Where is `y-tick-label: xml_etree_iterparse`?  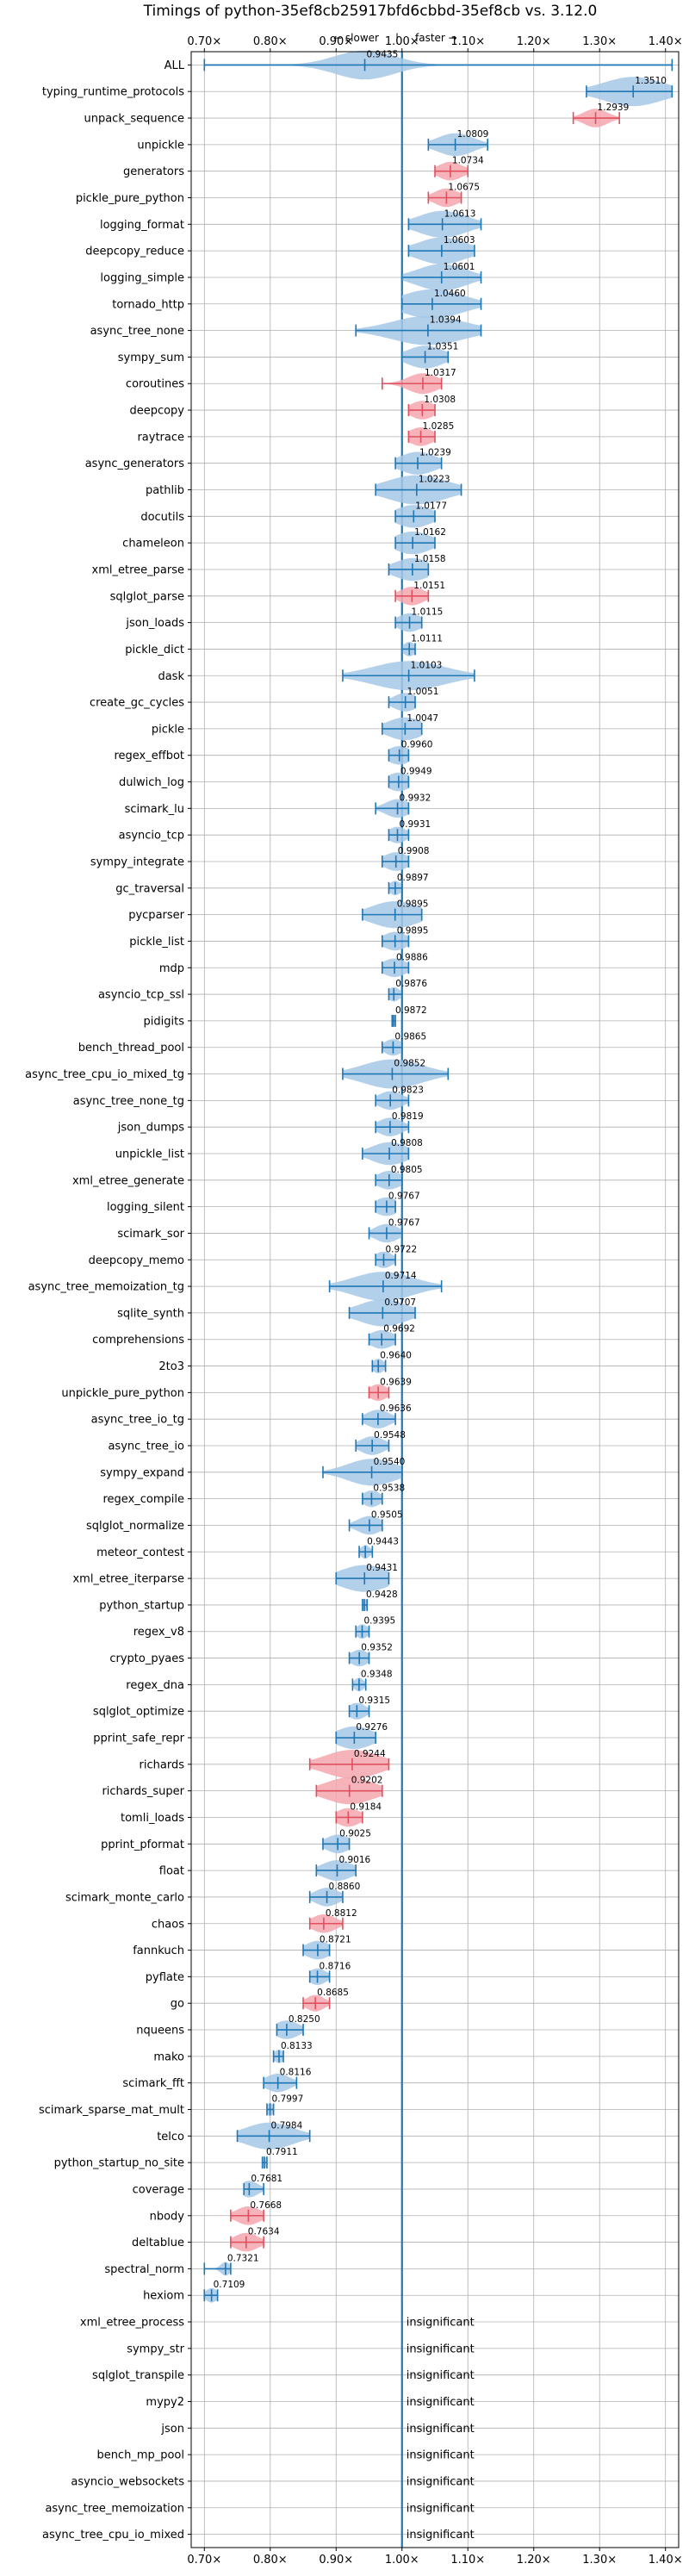 y-tick-label: xml_etree_iterparse is located at coordinates (128, 1580).